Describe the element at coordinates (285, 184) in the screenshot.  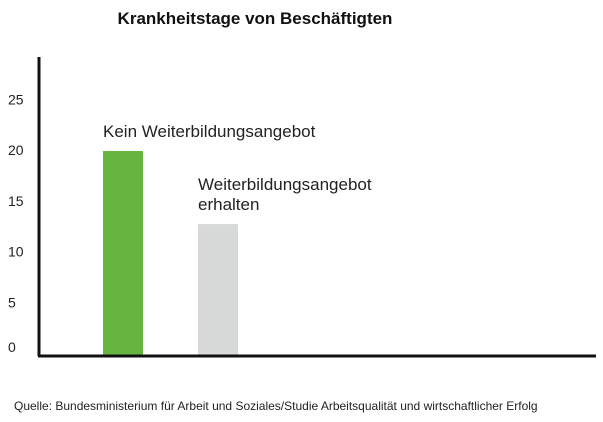
I see `bar-label-line: Weiterbildungsangebot` at that location.